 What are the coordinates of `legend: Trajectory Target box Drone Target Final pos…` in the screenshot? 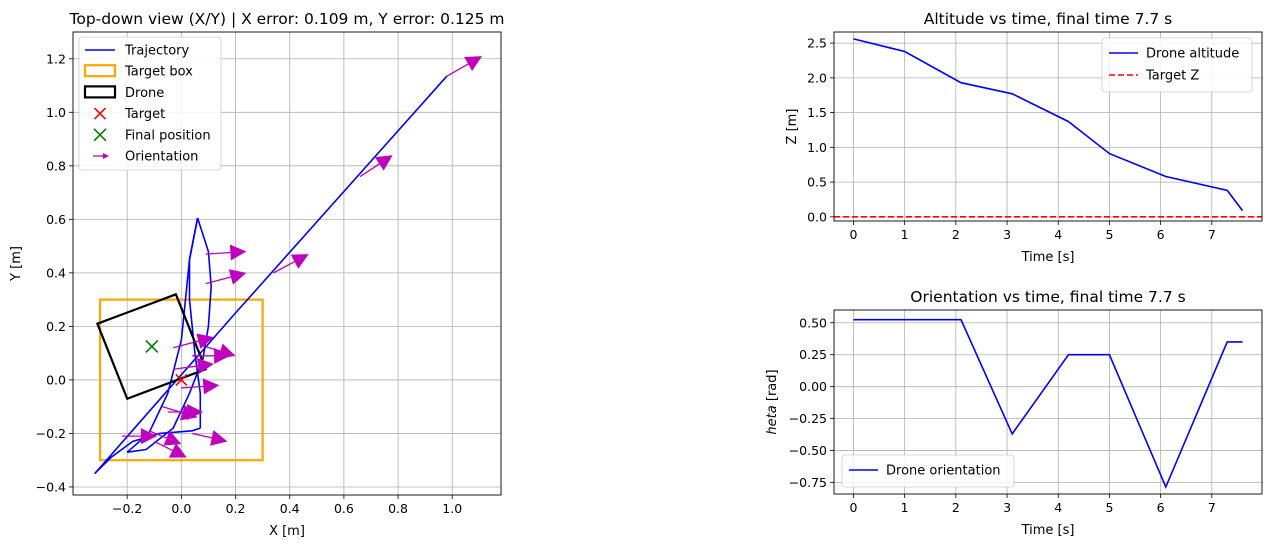 It's located at (150, 103).